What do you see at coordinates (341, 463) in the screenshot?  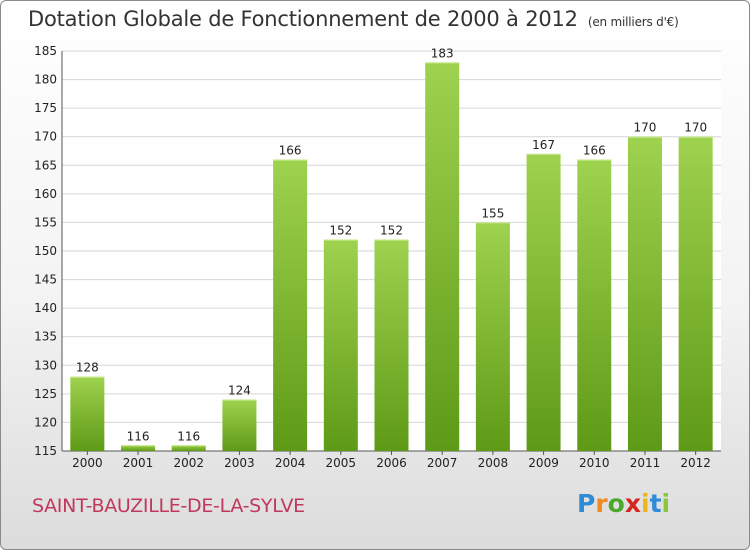 I see `x-tick-label: 2005` at bounding box center [341, 463].